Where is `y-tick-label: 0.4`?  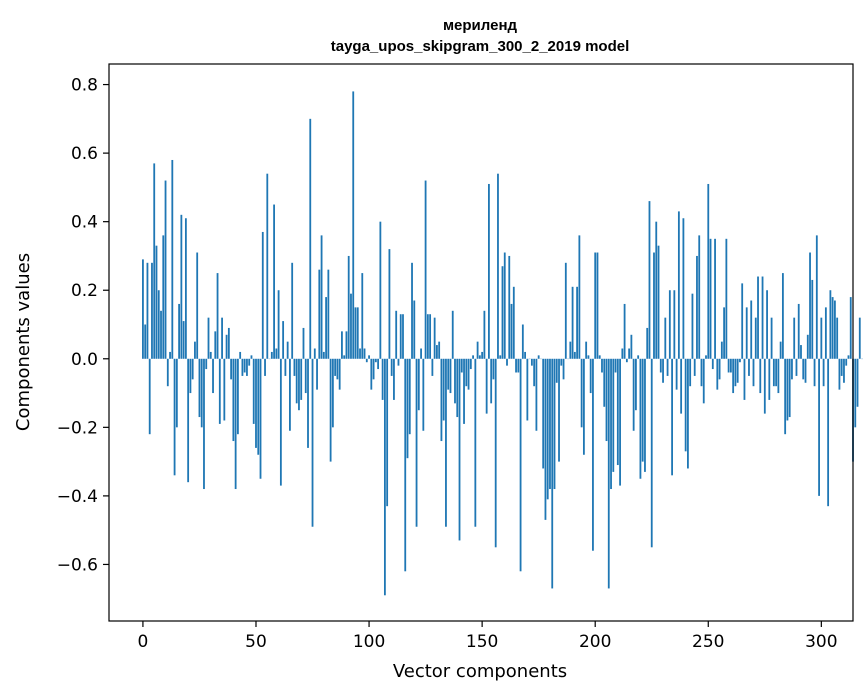
y-tick-label: 0.4 is located at coordinates (84, 223).